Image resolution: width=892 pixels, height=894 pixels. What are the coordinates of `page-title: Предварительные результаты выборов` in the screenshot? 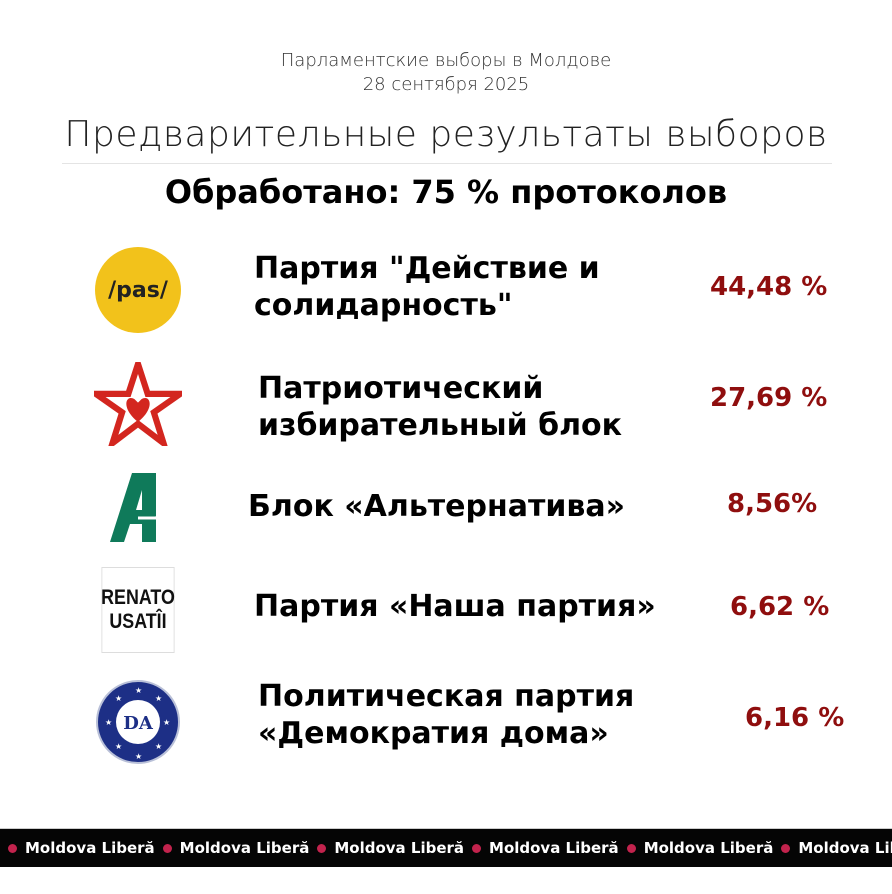 It's located at (446, 134).